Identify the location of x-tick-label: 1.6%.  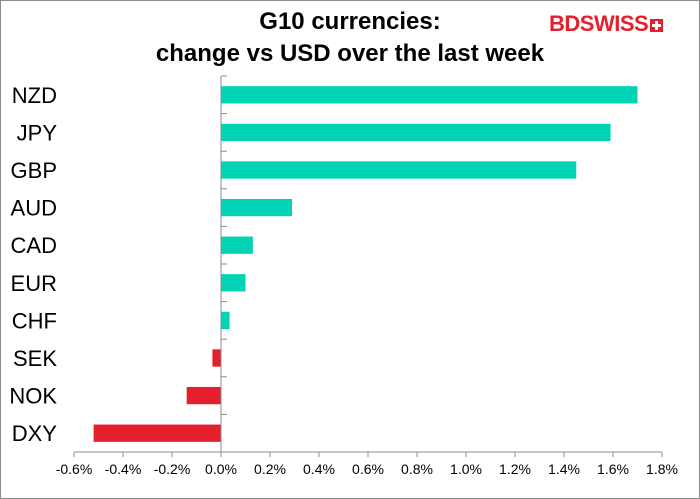
(613, 469).